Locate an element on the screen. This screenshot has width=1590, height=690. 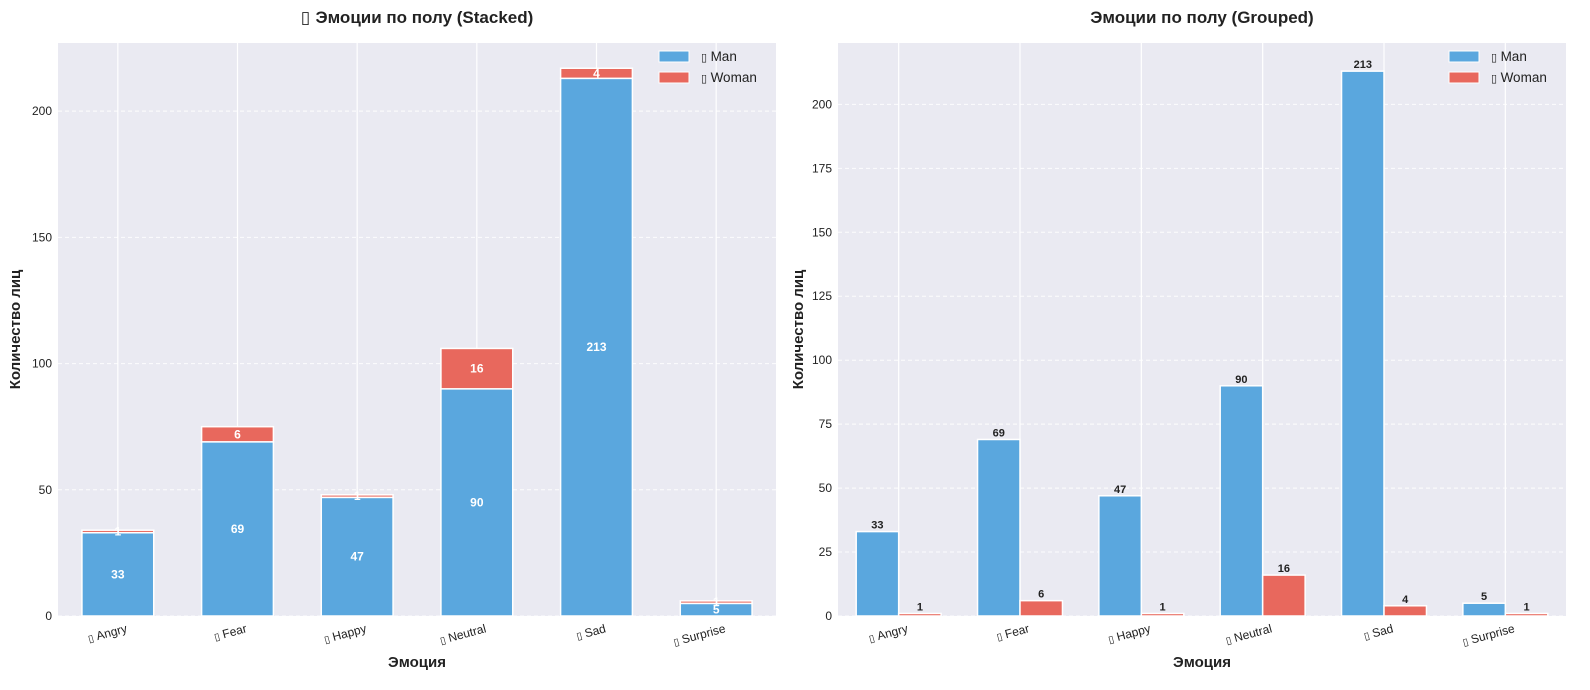
chart-title: Эмоции по полу (Grouped) is located at coordinates (1201, 17).